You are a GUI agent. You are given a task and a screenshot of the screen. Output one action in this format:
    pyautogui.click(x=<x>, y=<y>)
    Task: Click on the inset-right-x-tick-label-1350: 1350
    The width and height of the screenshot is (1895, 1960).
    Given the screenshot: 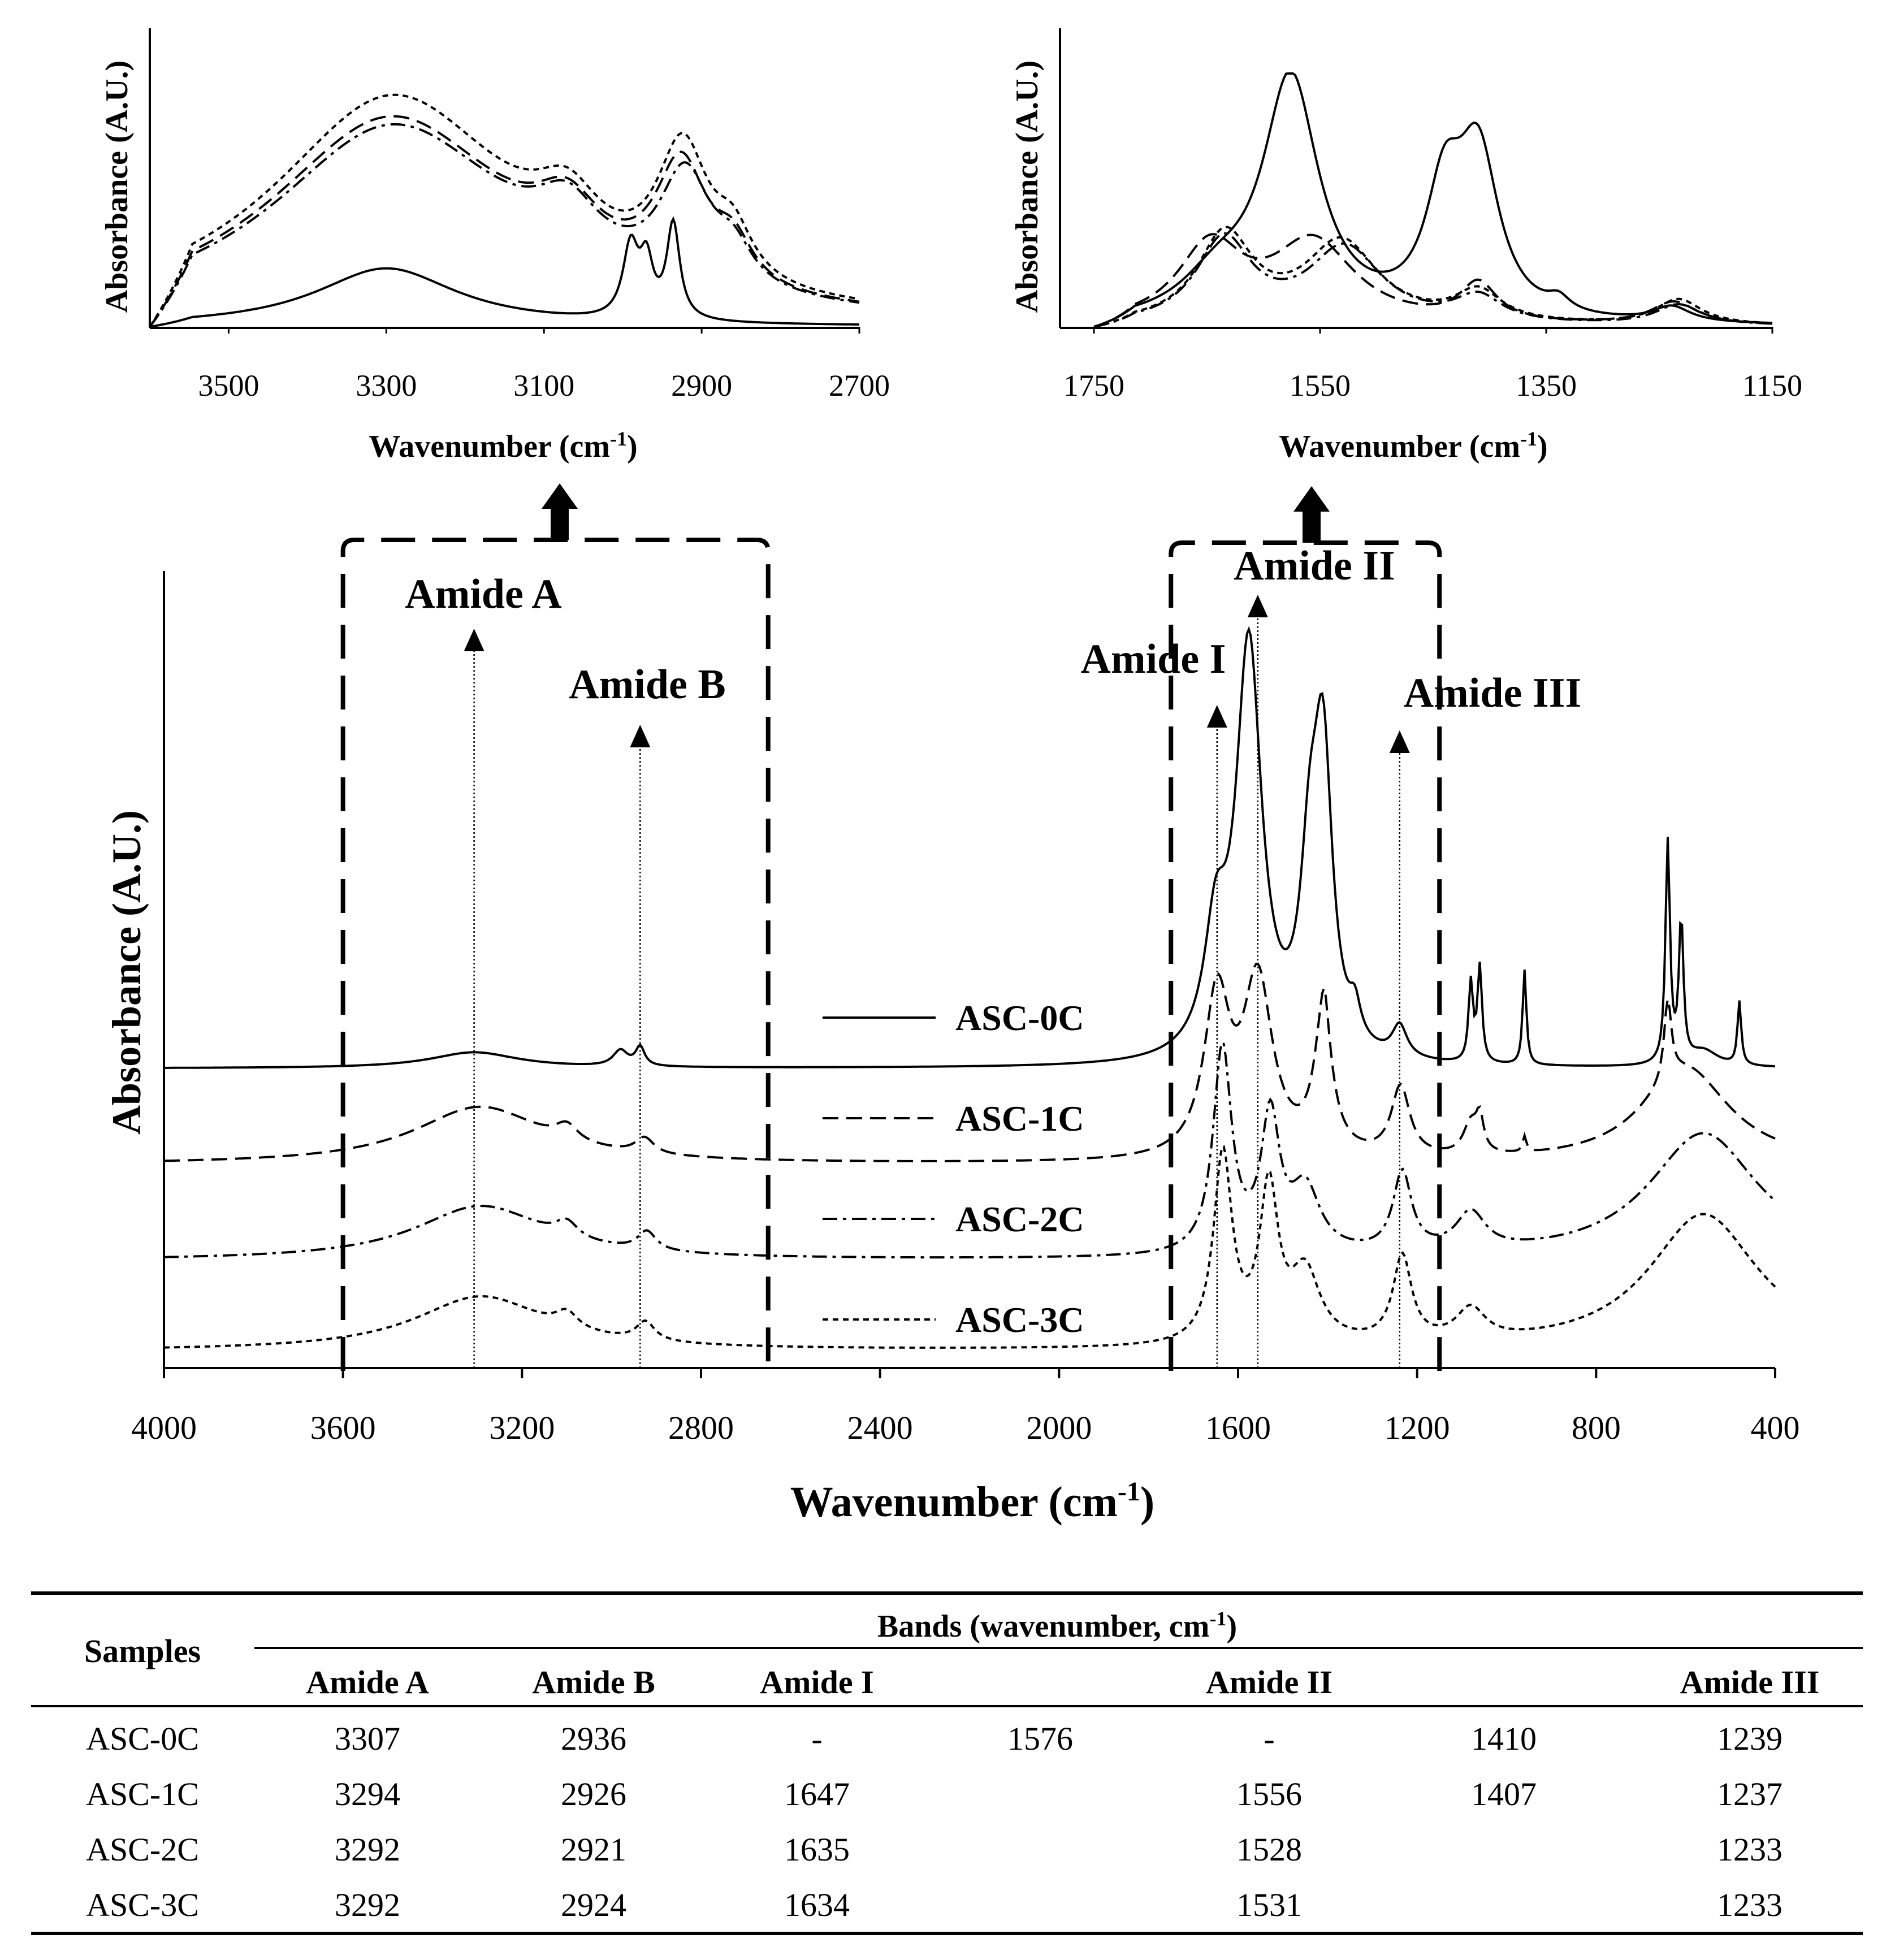 What is the action you would take?
    pyautogui.click(x=1546, y=386)
    